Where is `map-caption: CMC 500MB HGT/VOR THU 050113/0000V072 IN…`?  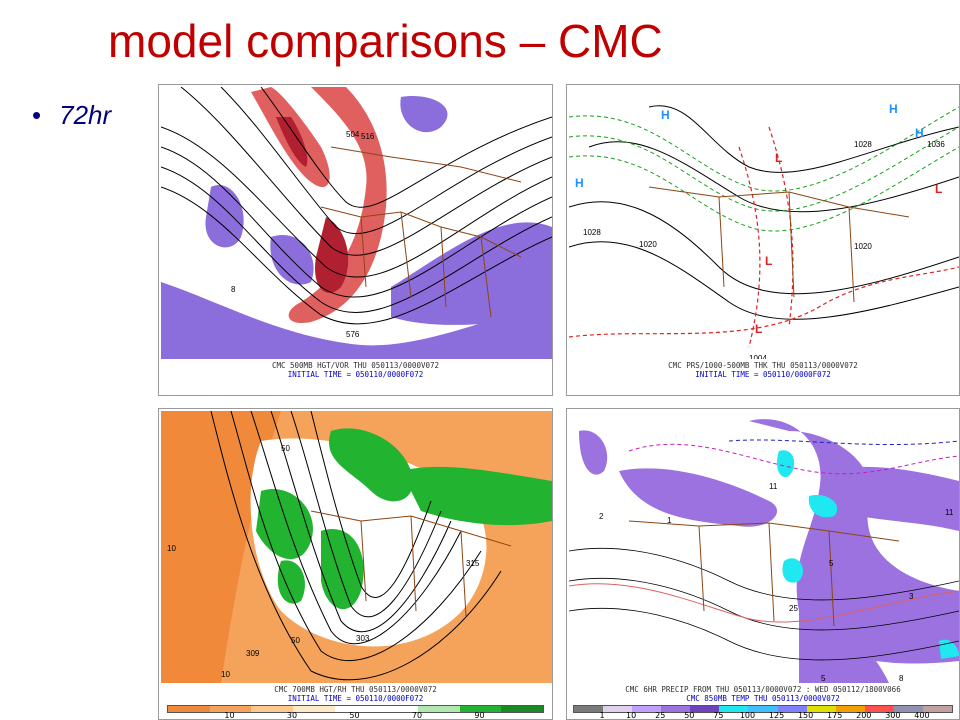 map-caption: CMC 500MB HGT/VOR THU 050113/0000V072 IN… is located at coordinates (355, 370).